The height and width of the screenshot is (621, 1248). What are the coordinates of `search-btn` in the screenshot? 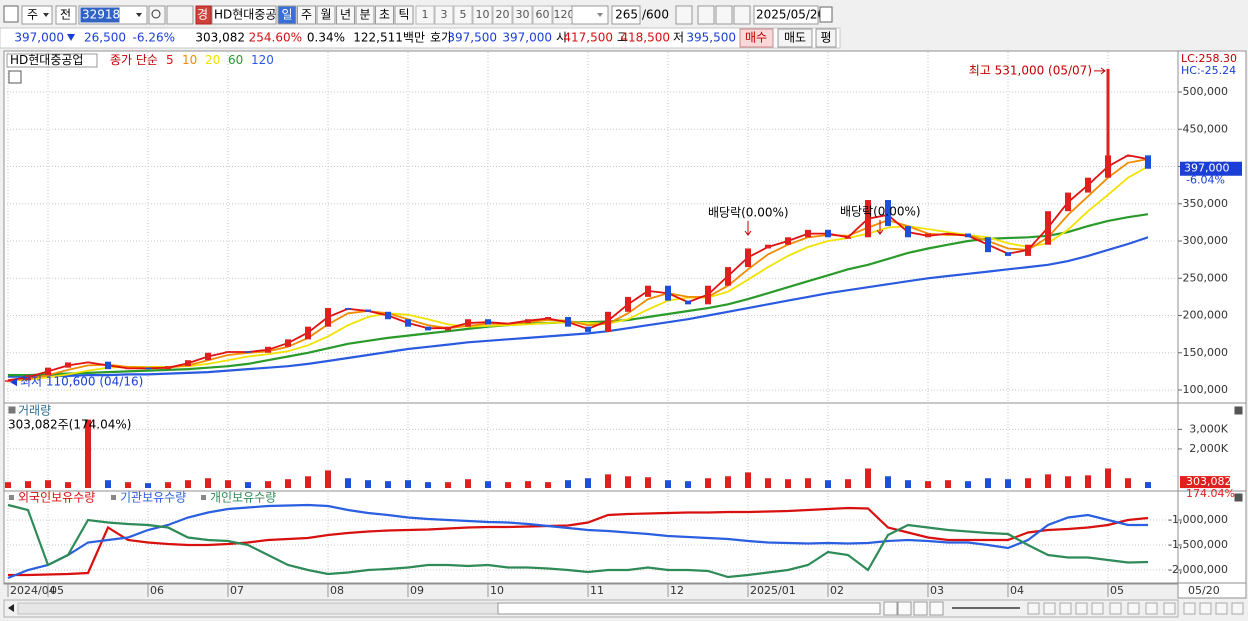 It's located at (157, 15).